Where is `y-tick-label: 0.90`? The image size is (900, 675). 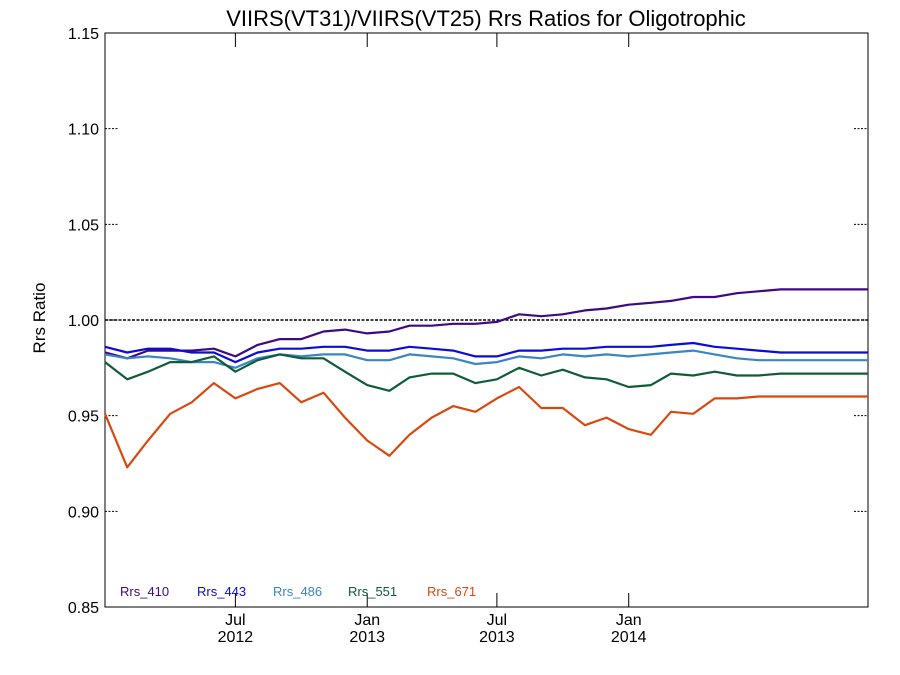 y-tick-label: 0.90 is located at coordinates (83, 512).